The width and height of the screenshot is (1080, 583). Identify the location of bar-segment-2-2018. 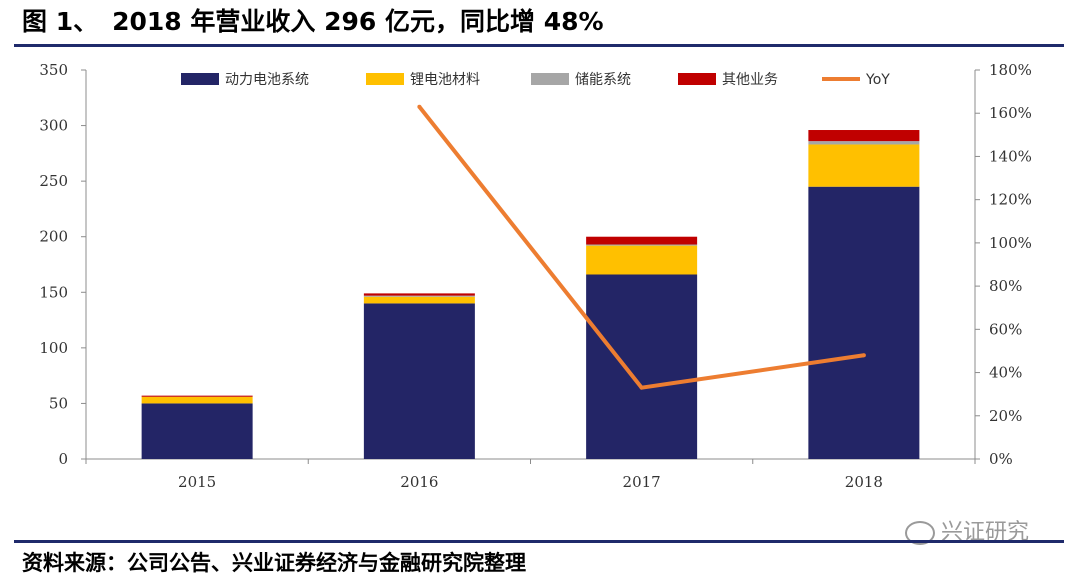
(864, 143).